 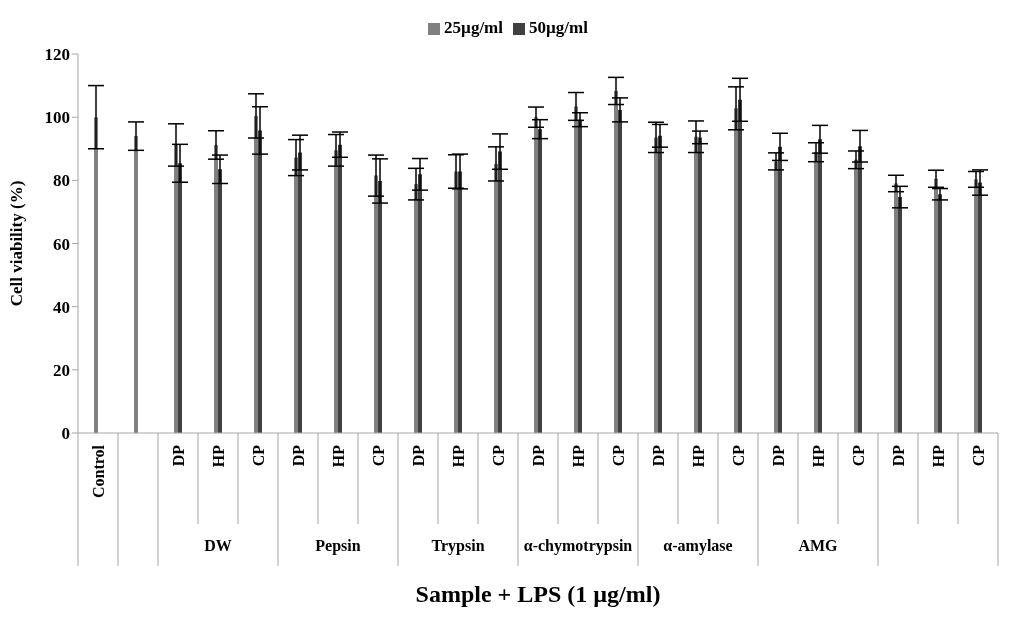 What do you see at coordinates (61, 181) in the screenshot?
I see `y-tick-label: 80` at bounding box center [61, 181].